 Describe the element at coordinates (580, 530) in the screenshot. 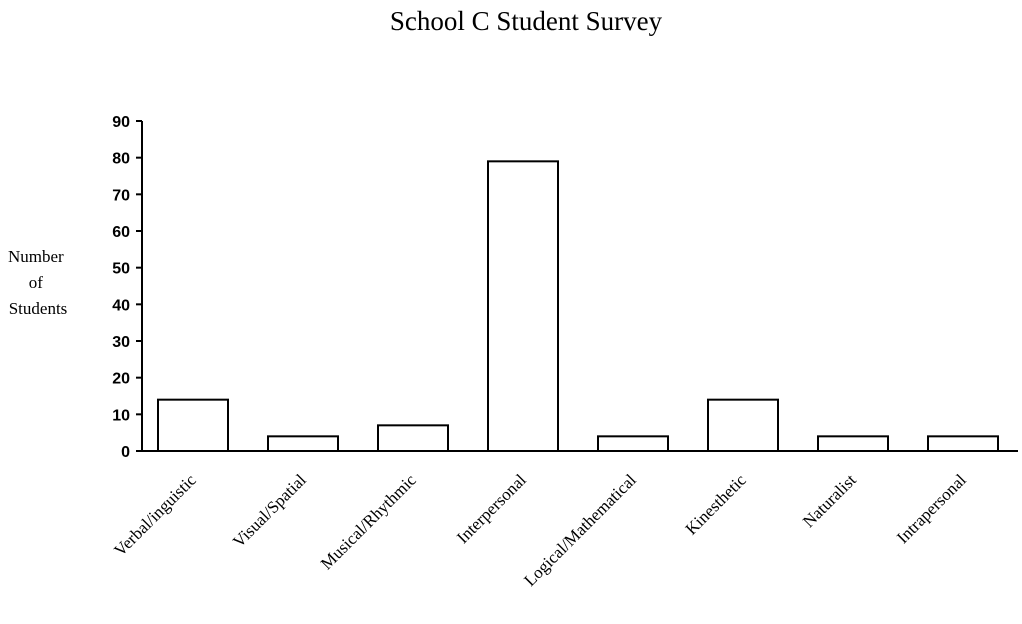

I see `x-tick-label: Logical/Mathematical` at that location.